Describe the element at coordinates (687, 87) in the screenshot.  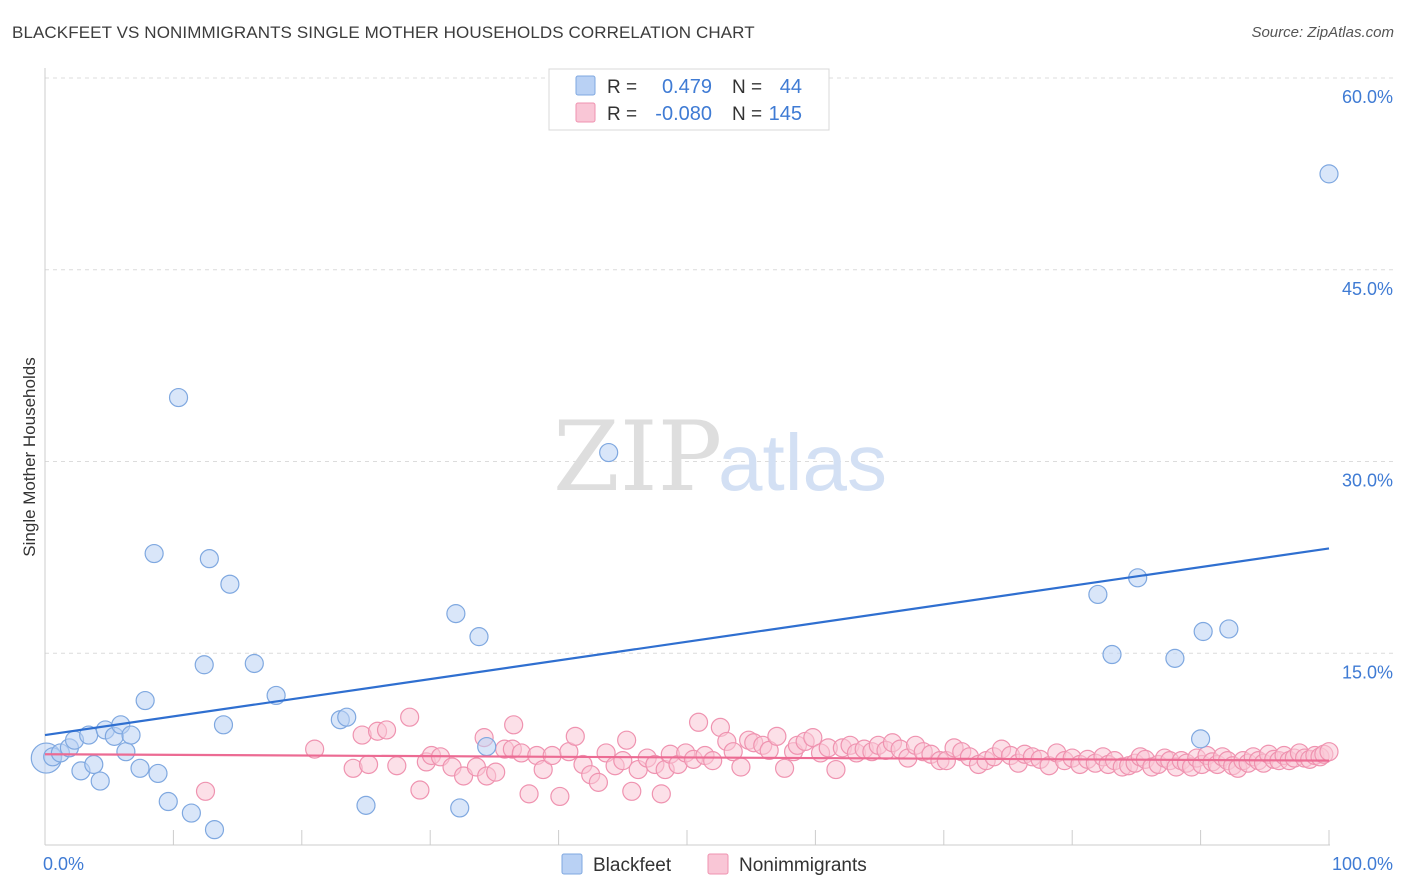
I see `legend-r-value-blackfeet: 0.479` at that location.